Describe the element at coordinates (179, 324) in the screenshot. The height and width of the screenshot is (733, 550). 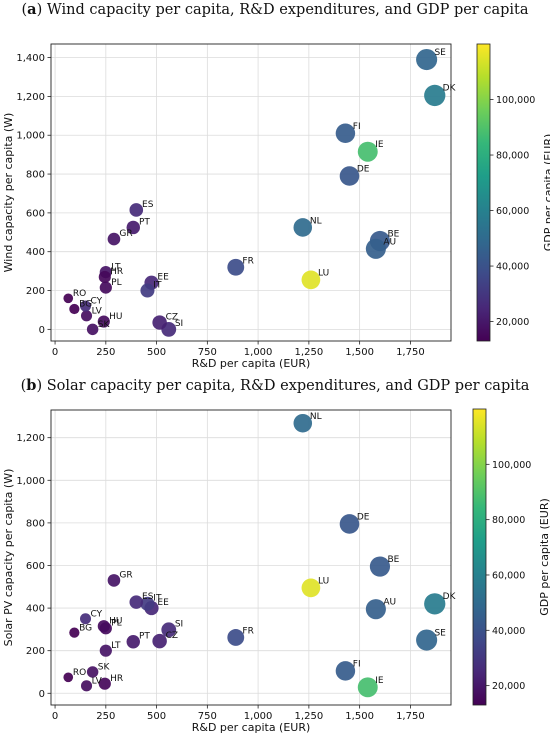
I see `data-label-si: SI` at that location.